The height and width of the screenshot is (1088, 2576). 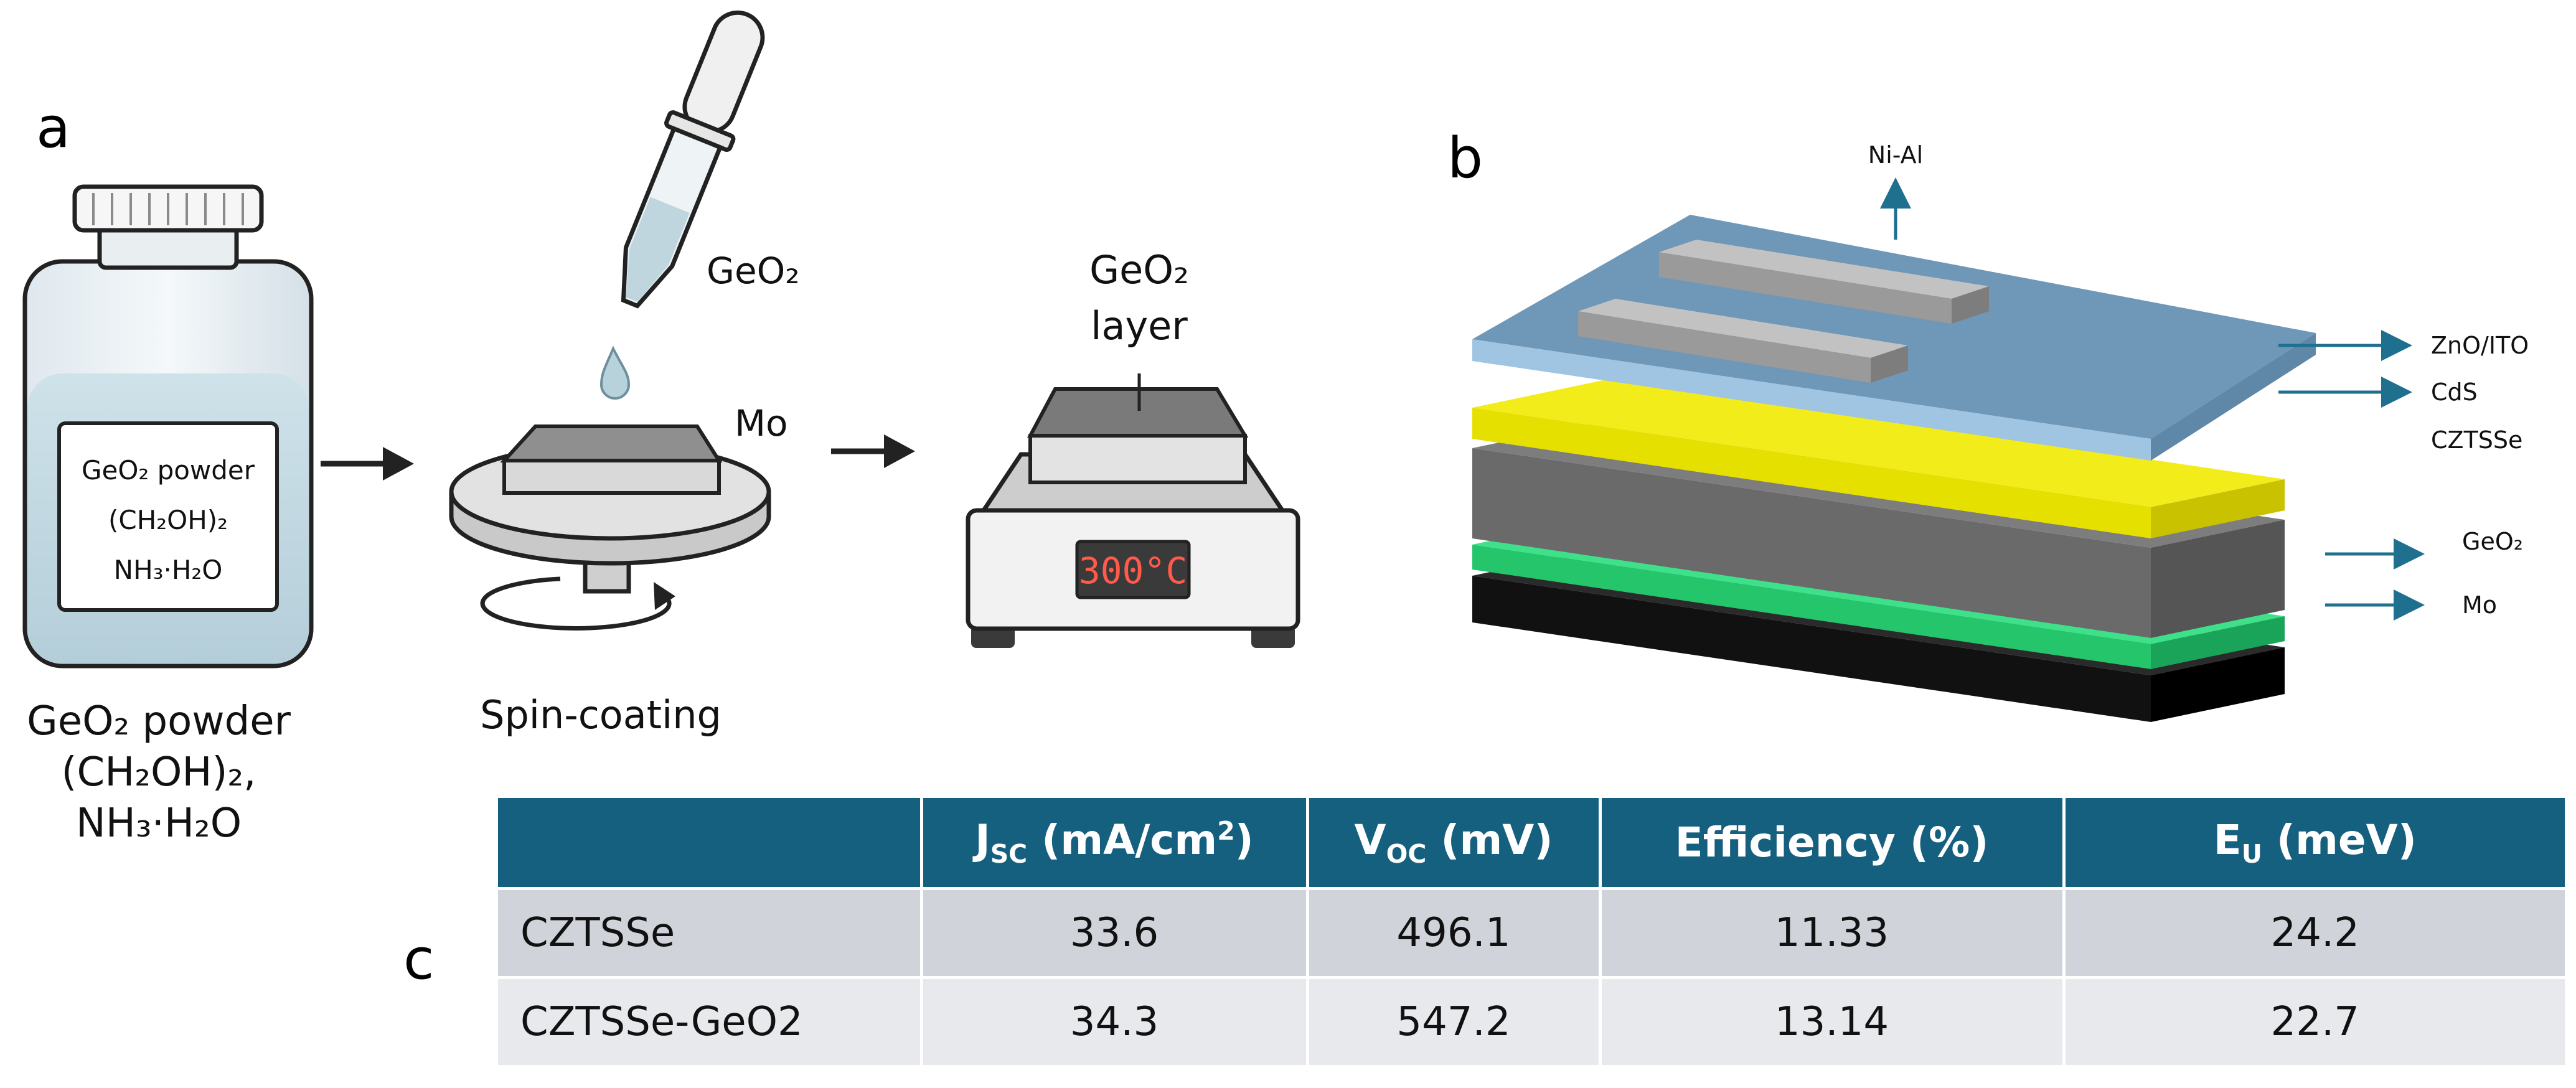 What do you see at coordinates (601, 715) in the screenshot?
I see `spin-coating-caption: Spin-coating` at bounding box center [601, 715].